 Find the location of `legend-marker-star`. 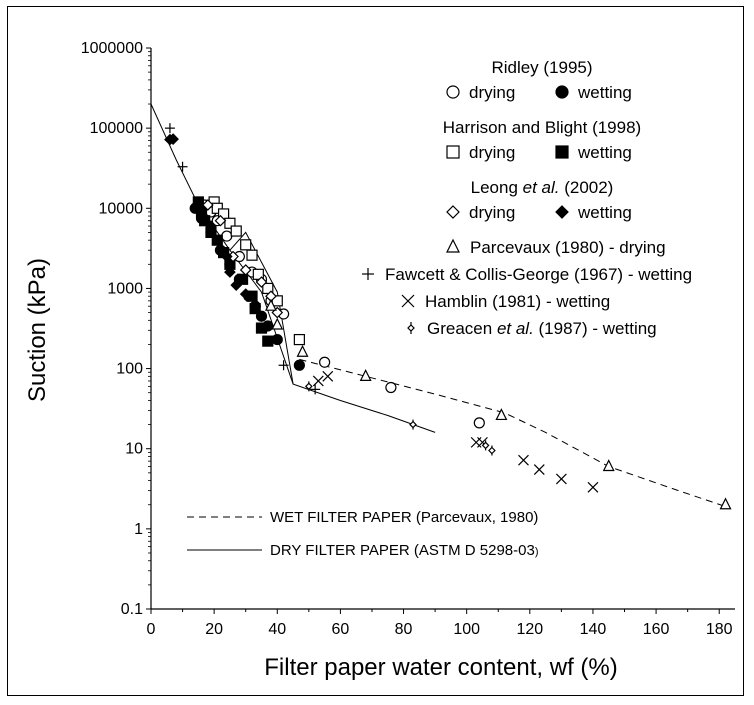

legend-marker-star is located at coordinates (411, 328).